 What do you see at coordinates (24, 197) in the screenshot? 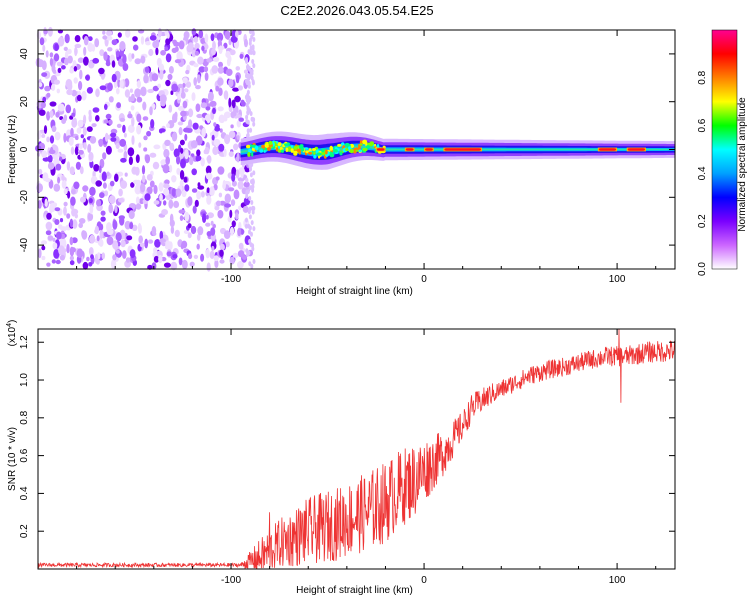
I see `y-tick-label: -20` at bounding box center [24, 197].